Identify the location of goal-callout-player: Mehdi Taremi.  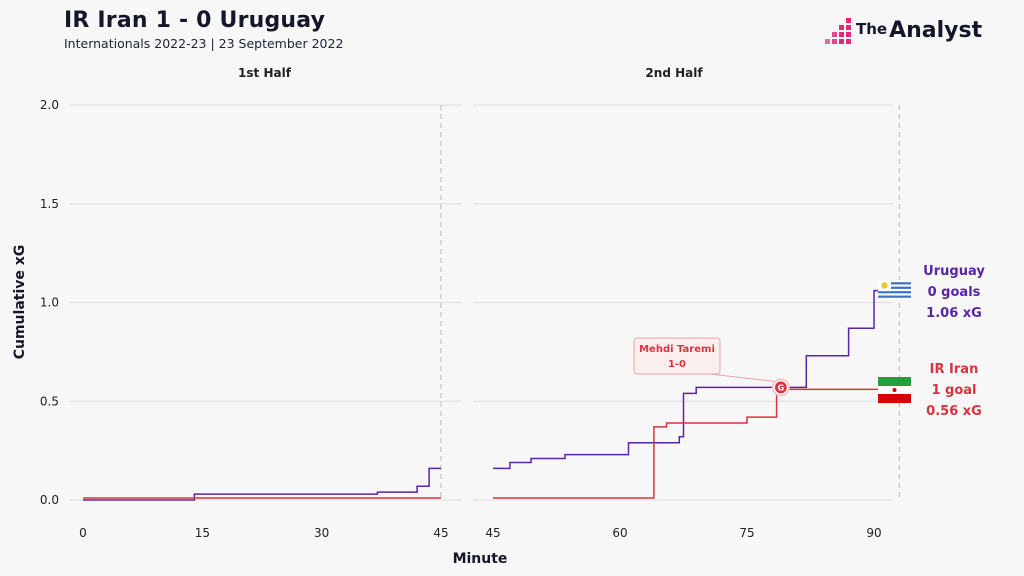
(677, 349).